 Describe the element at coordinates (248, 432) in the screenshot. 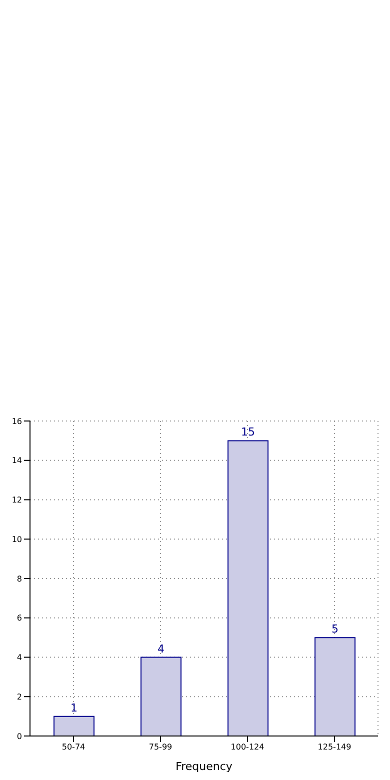

I see `data-label: 15` at that location.